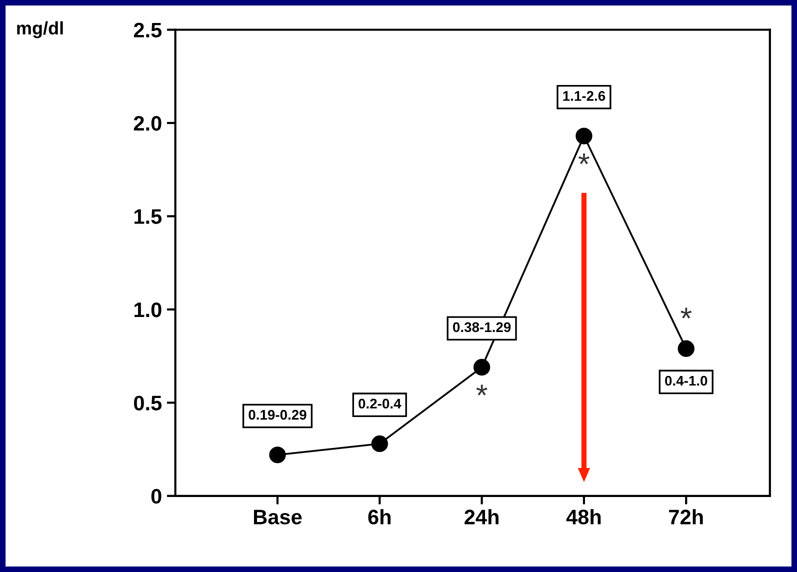  What do you see at coordinates (380, 403) in the screenshot?
I see `data-label: 0.2-0.4` at bounding box center [380, 403].